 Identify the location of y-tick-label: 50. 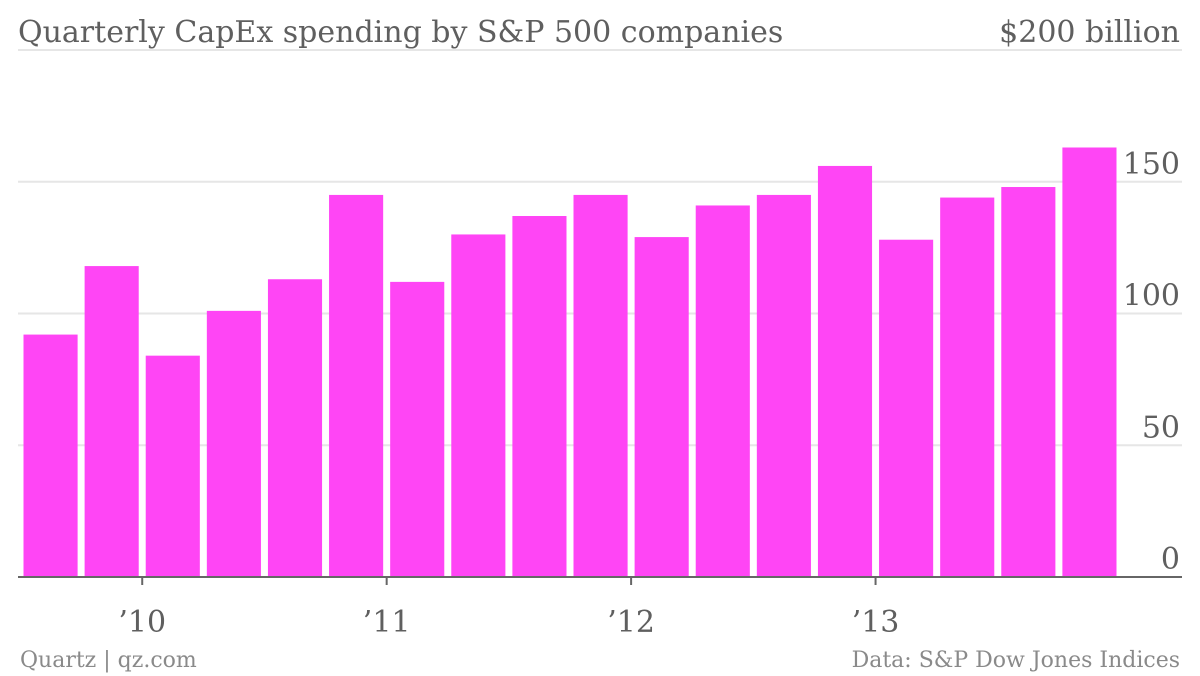
(1161, 427).